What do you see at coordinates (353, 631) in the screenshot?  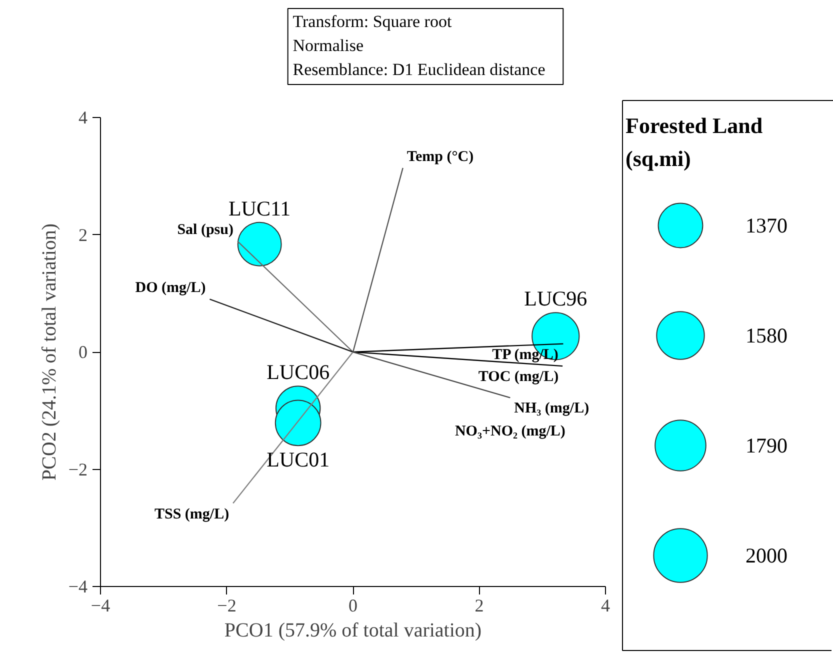 I see `x-axis-title: PCO1 (57.9% of total variation)` at bounding box center [353, 631].